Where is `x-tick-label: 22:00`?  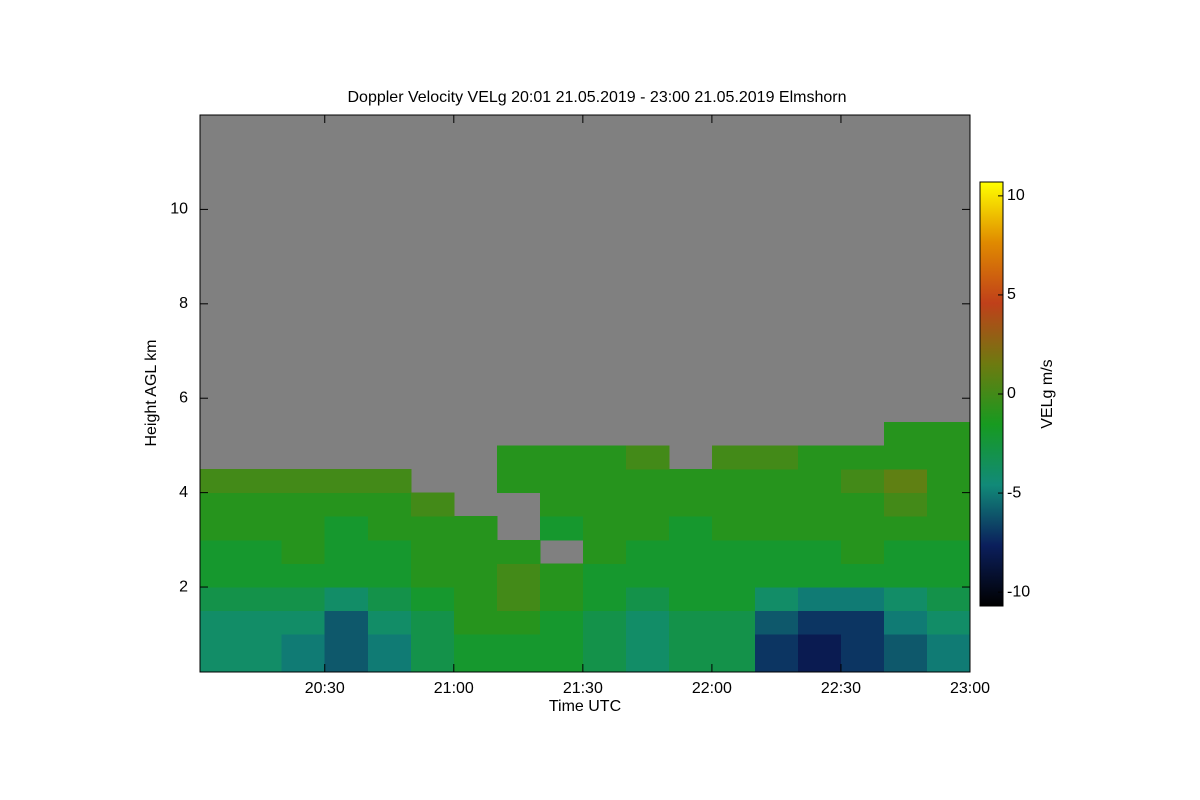 x-tick-label: 22:00 is located at coordinates (712, 688).